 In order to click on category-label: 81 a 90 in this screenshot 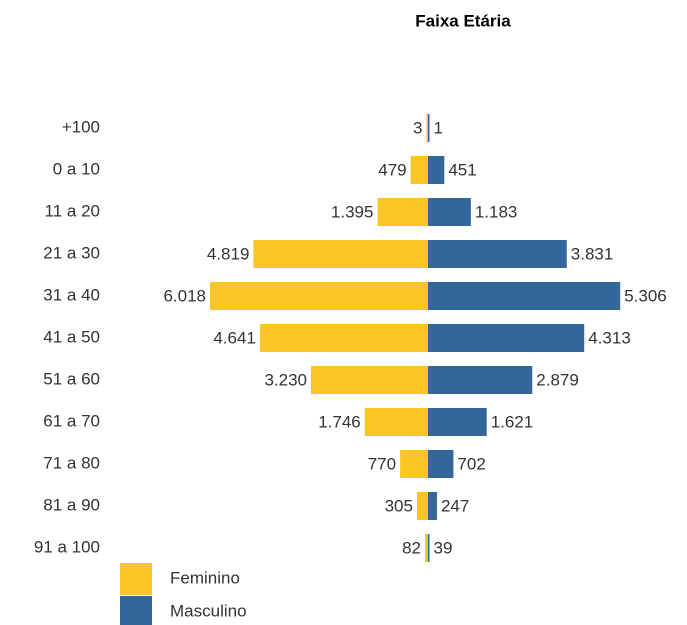, I will do `click(71, 504)`.